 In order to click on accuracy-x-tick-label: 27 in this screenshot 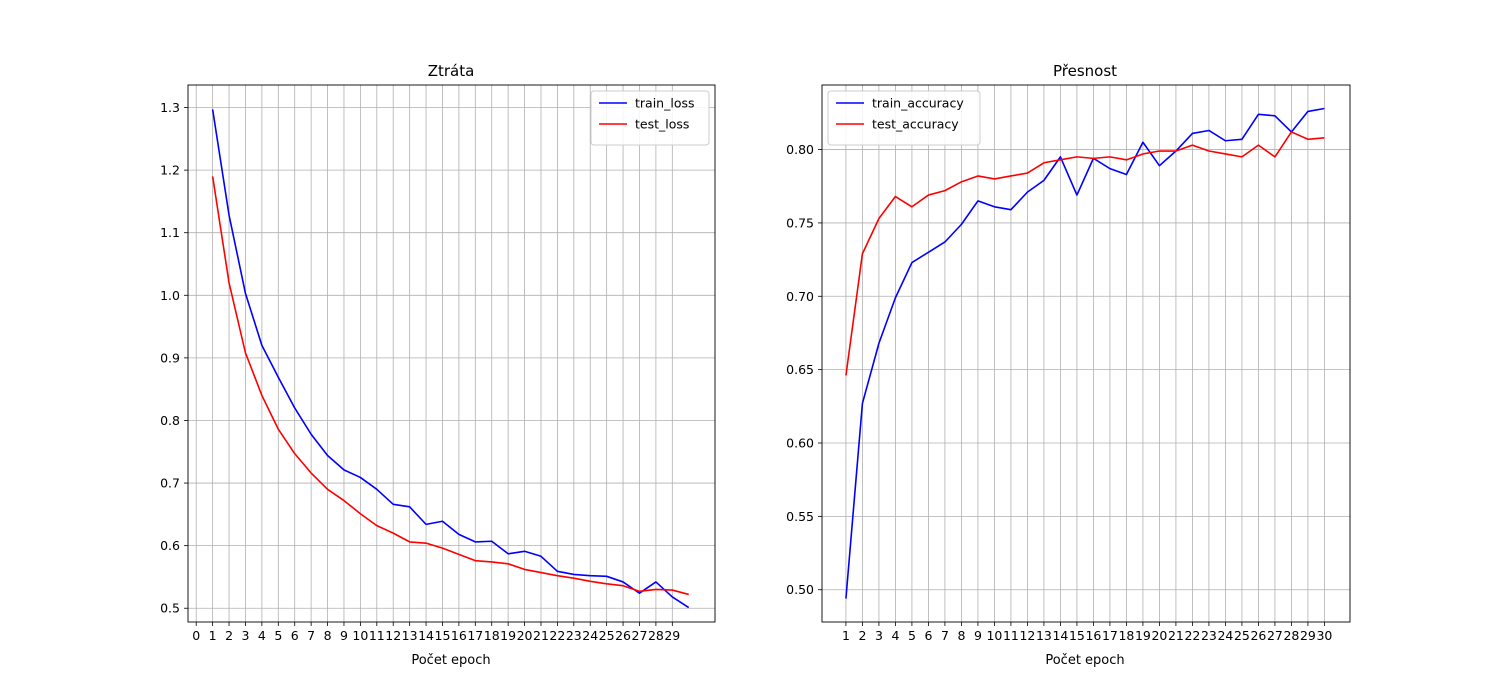, I will do `click(1275, 635)`.